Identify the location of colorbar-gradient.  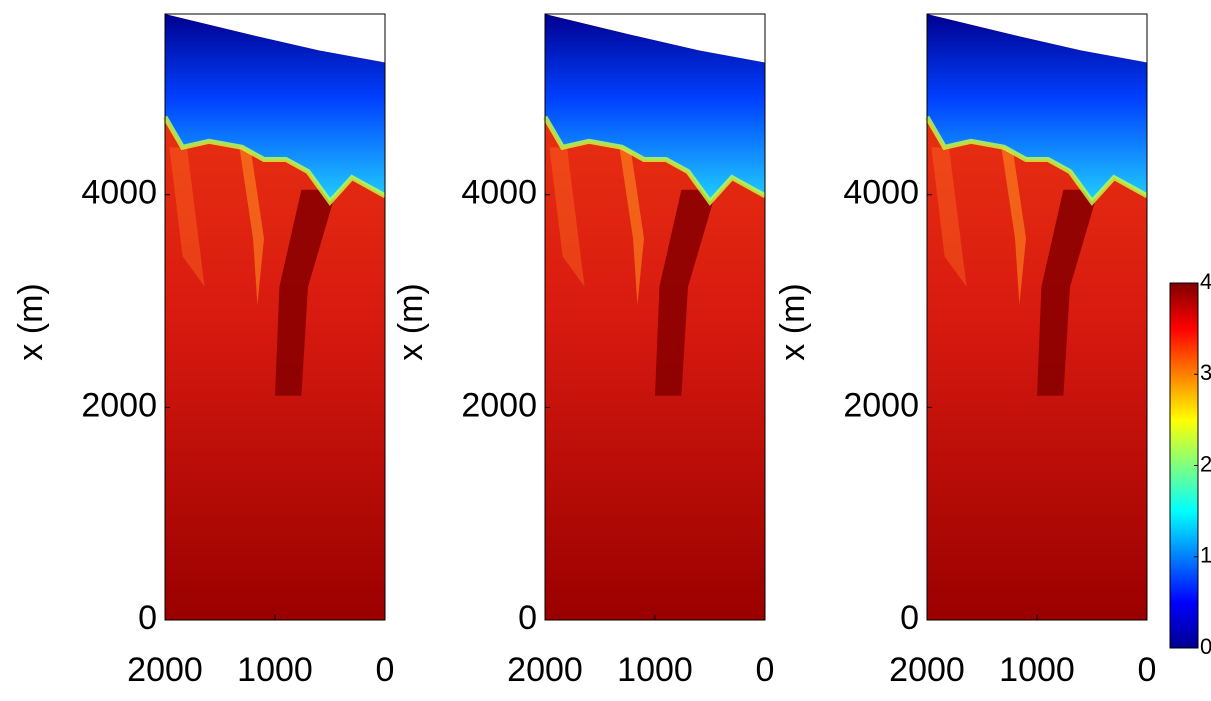
(1184, 465).